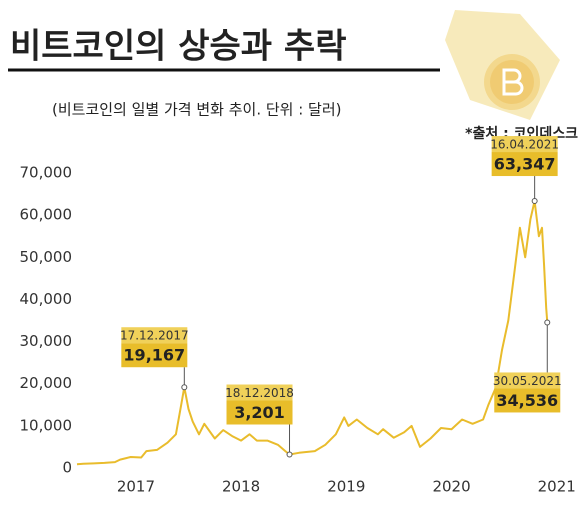 The image size is (585, 512). I want to click on x-tick-label: 2021, so click(557, 487).